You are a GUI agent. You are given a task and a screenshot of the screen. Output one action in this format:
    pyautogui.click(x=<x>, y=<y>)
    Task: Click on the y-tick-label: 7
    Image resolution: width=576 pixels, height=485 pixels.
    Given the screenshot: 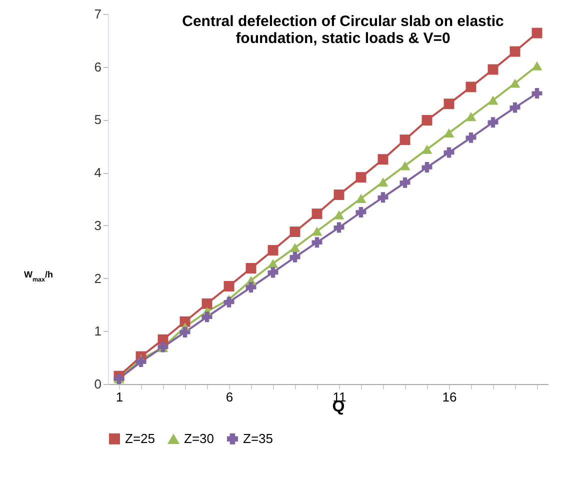 What is the action you would take?
    pyautogui.click(x=98, y=14)
    